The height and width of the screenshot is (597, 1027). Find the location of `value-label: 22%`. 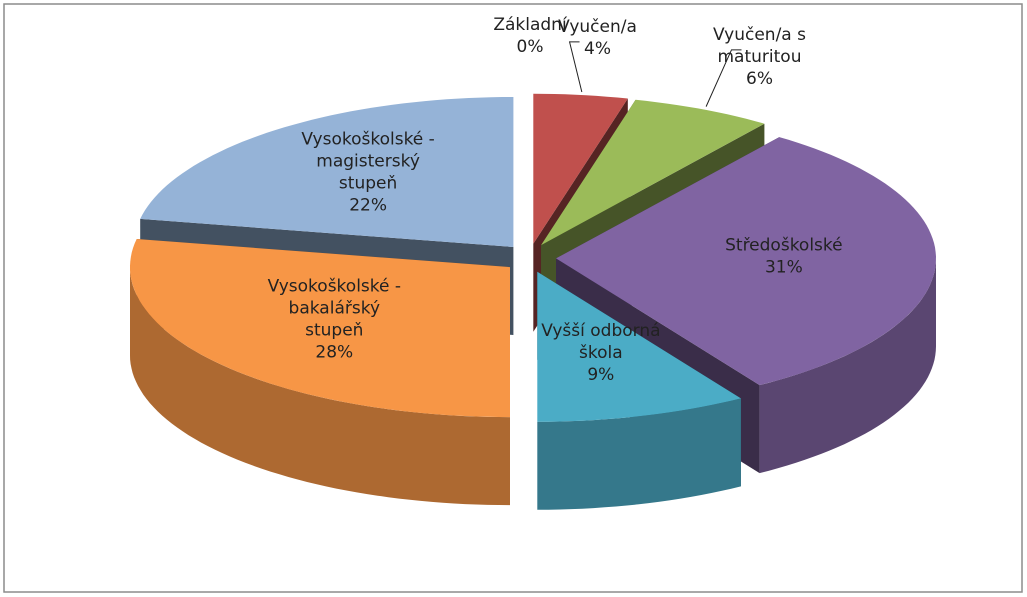

value-label: 22% is located at coordinates (368, 206).